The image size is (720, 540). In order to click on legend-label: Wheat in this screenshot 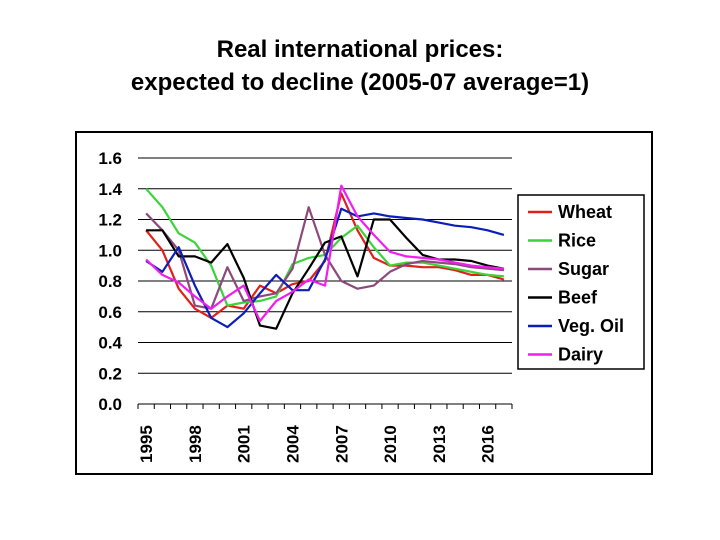, I will do `click(585, 212)`.